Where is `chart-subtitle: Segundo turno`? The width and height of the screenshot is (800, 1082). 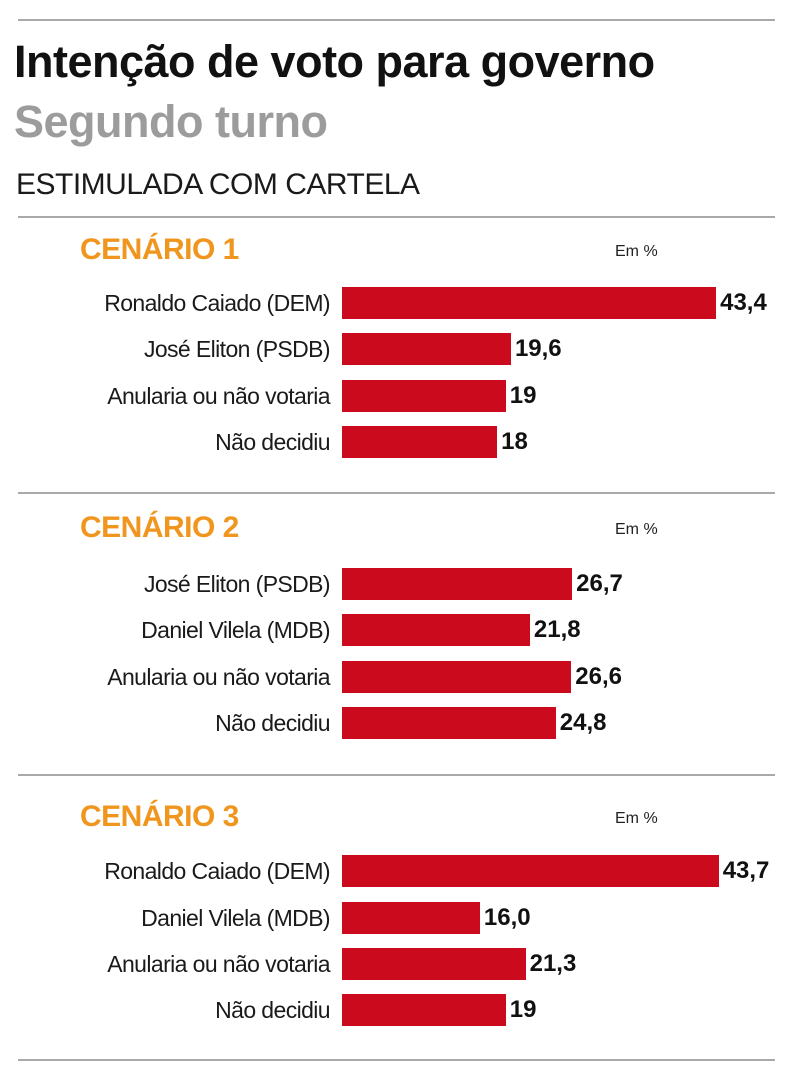
chart-subtitle: Segundo turno is located at coordinates (171, 121).